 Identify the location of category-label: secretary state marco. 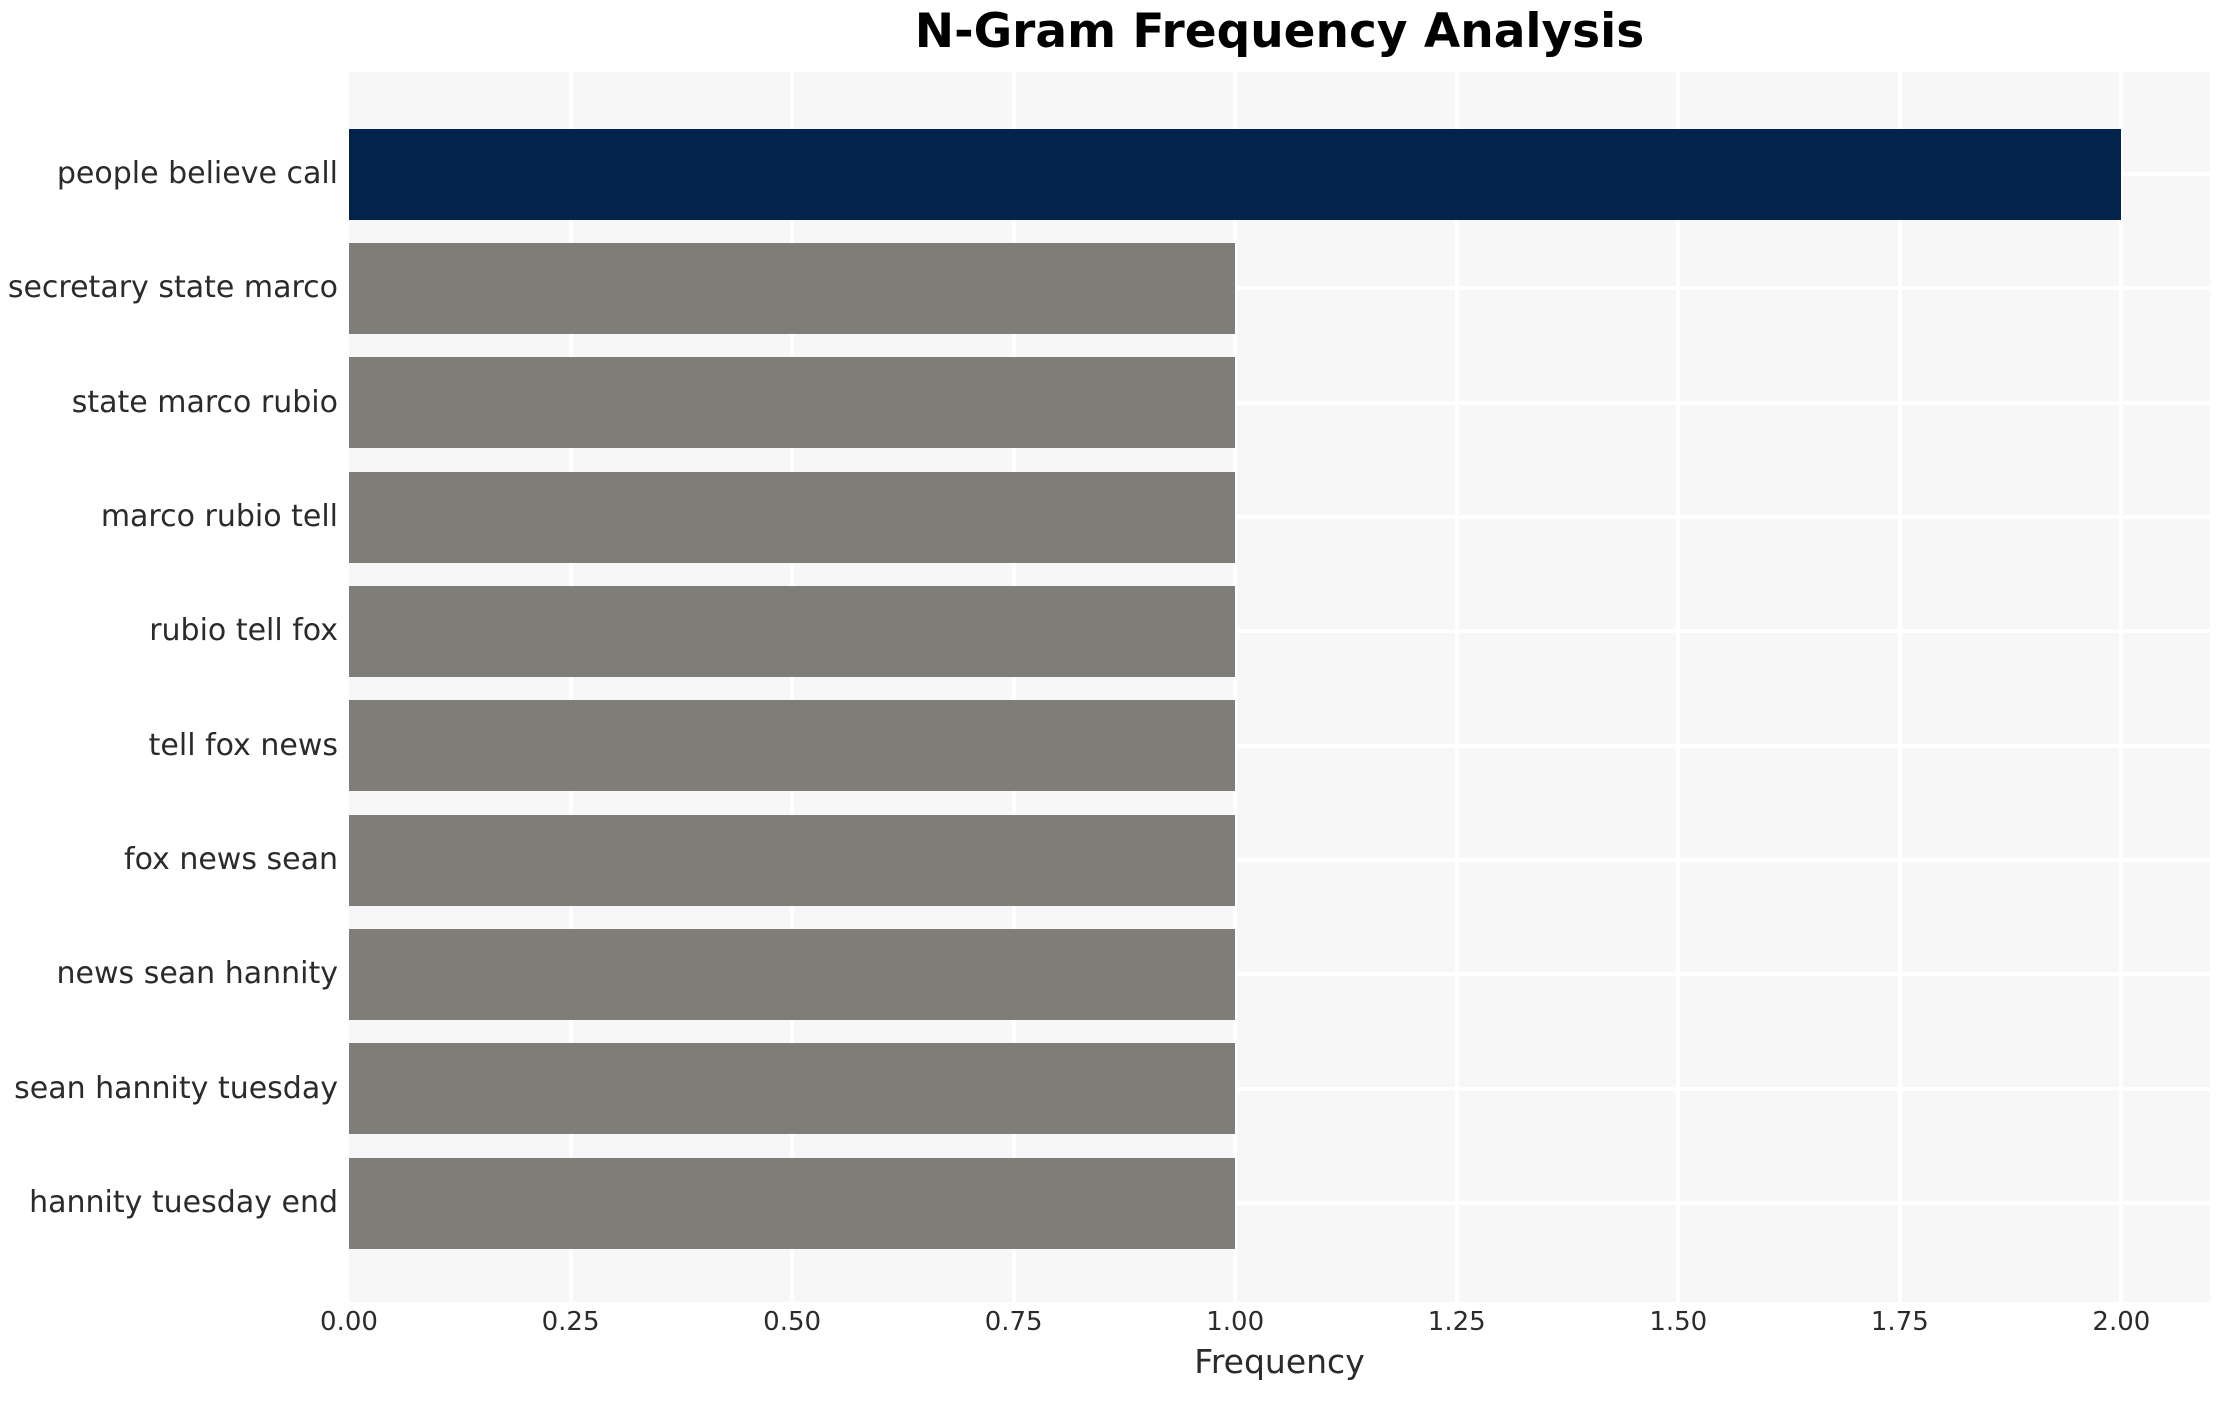
(172, 288).